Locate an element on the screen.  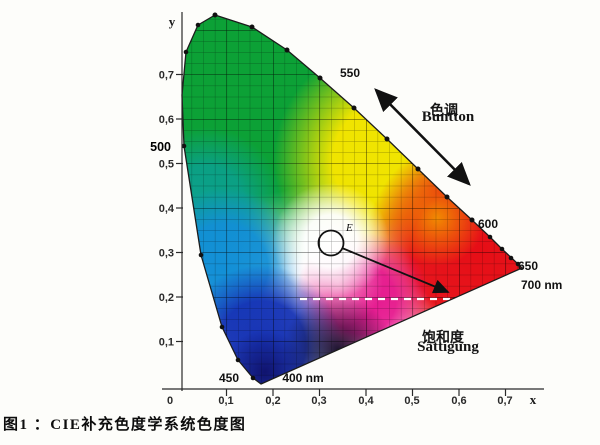
x-tick-0-5: 0,5 is located at coordinates (411, 401).